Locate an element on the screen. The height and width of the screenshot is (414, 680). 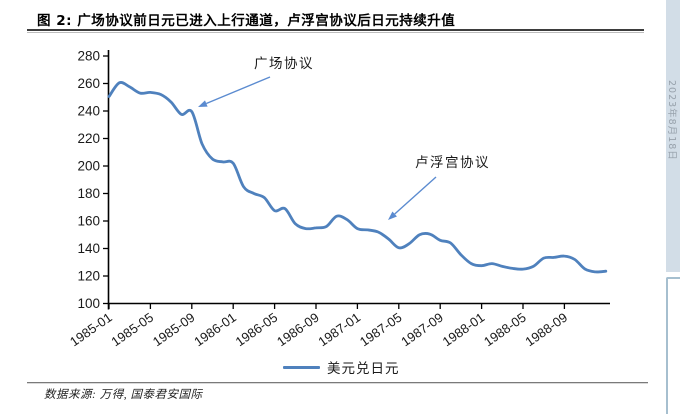
chart-legend: 美元兑日元 is located at coordinates (341, 367).